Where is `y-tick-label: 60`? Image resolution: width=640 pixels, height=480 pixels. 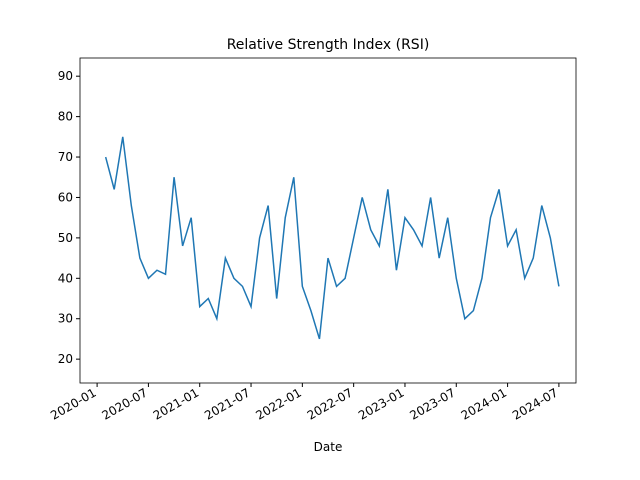 y-tick-label: 60 is located at coordinates (65, 197).